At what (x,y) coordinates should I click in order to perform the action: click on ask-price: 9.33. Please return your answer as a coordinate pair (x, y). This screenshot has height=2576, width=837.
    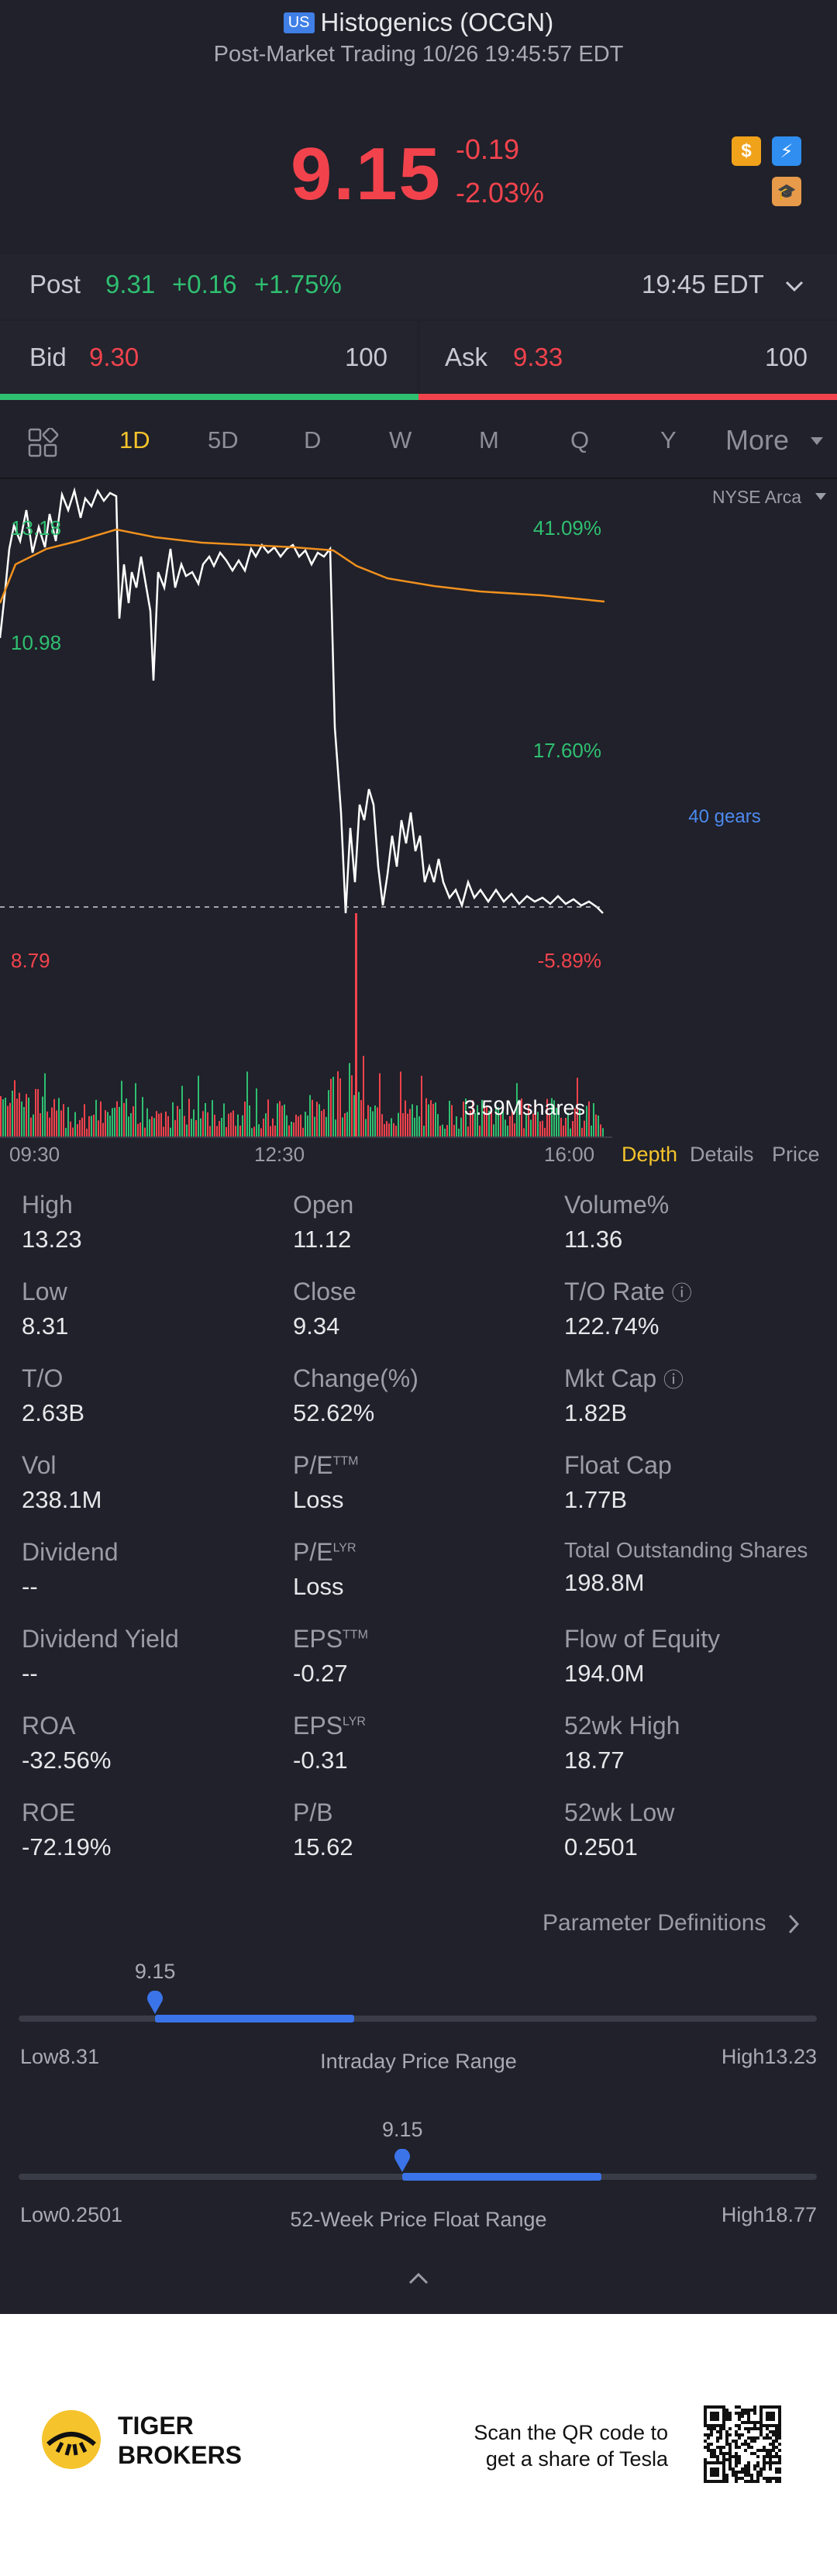
    Looking at the image, I should click on (538, 357).